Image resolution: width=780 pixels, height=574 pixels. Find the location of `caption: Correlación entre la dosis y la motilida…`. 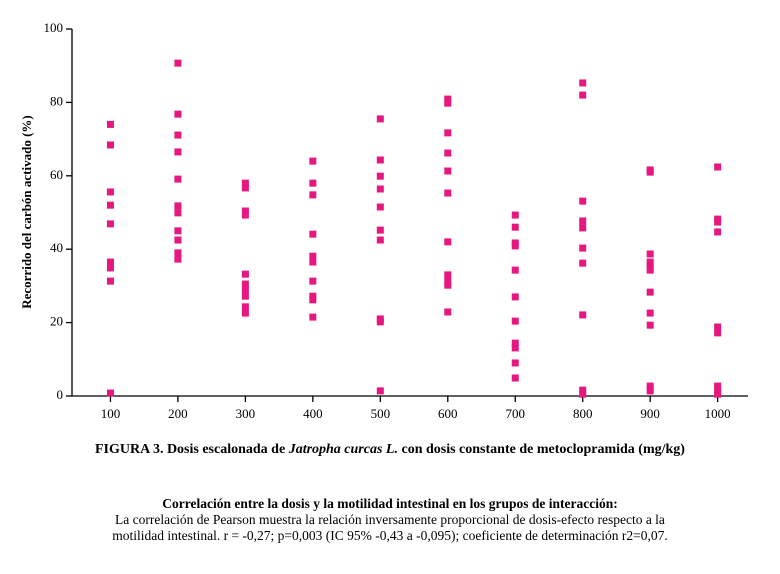

caption: Correlación entre la dosis y la motilida… is located at coordinates (390, 520).